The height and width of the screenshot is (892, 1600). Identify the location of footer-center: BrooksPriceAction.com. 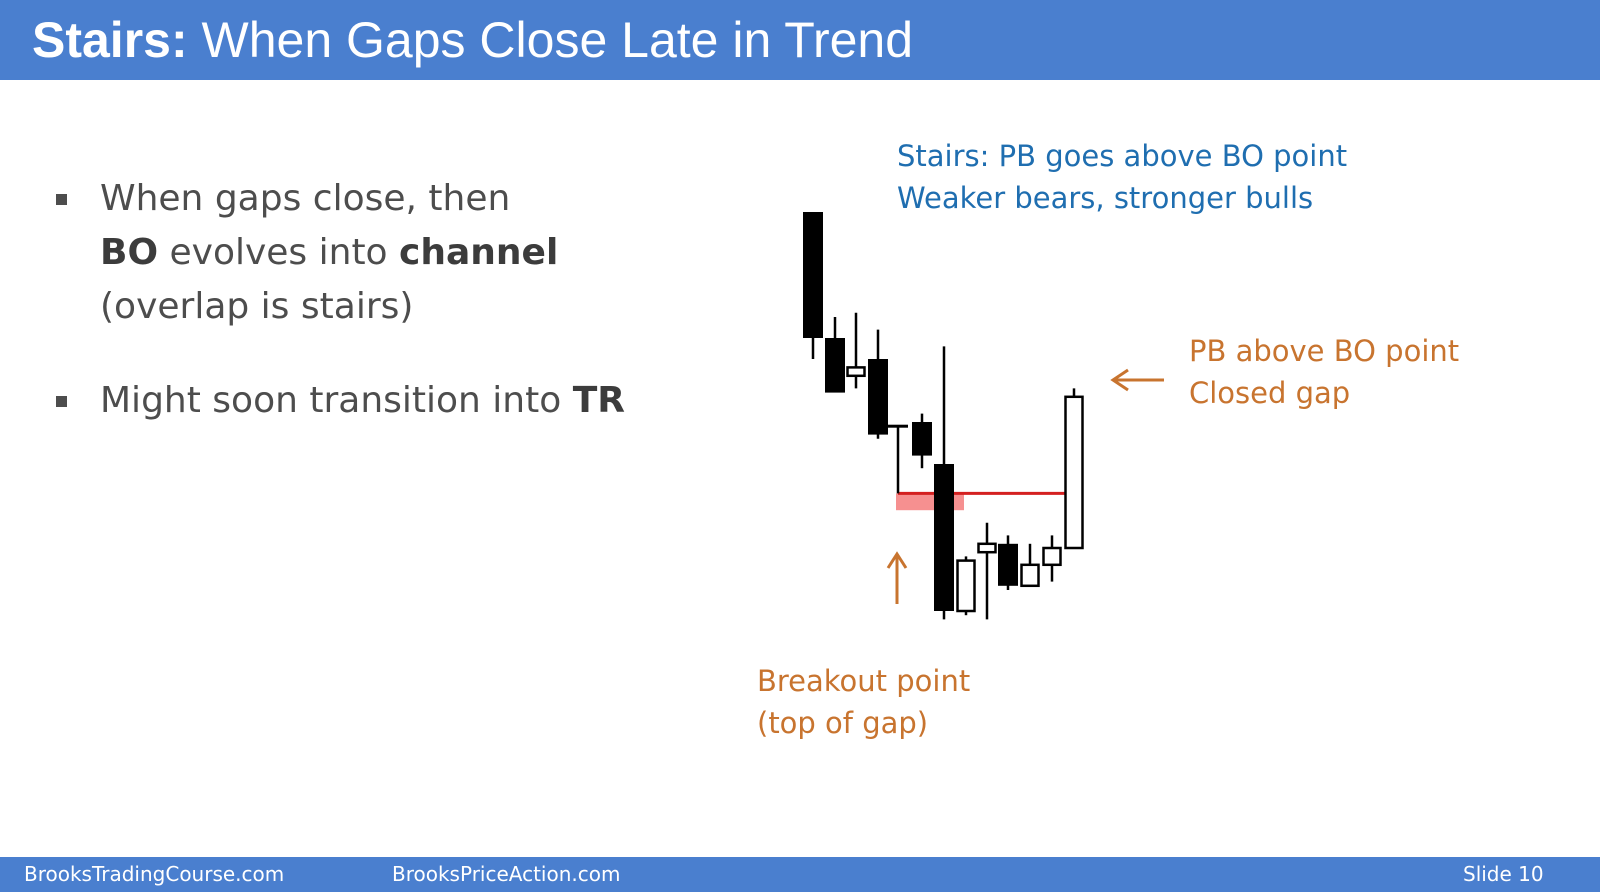
(506, 874).